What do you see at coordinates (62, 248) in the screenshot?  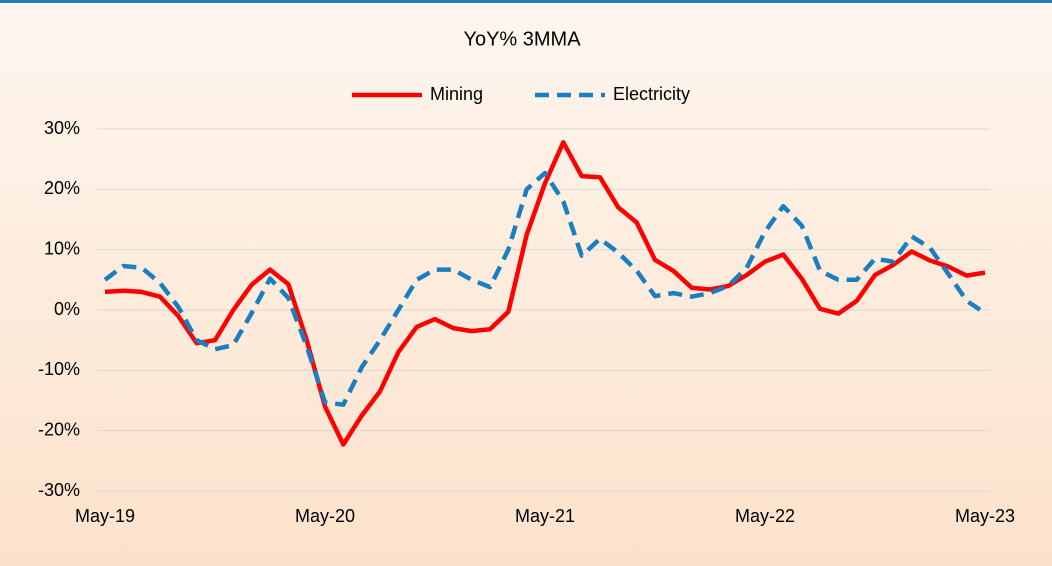 I see `y-tick-label: 10%` at bounding box center [62, 248].